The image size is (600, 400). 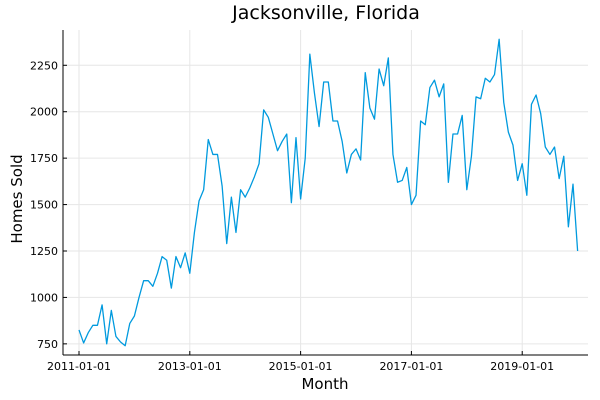 What do you see at coordinates (44, 297) in the screenshot?
I see `y-tick-label: 1000` at bounding box center [44, 297].